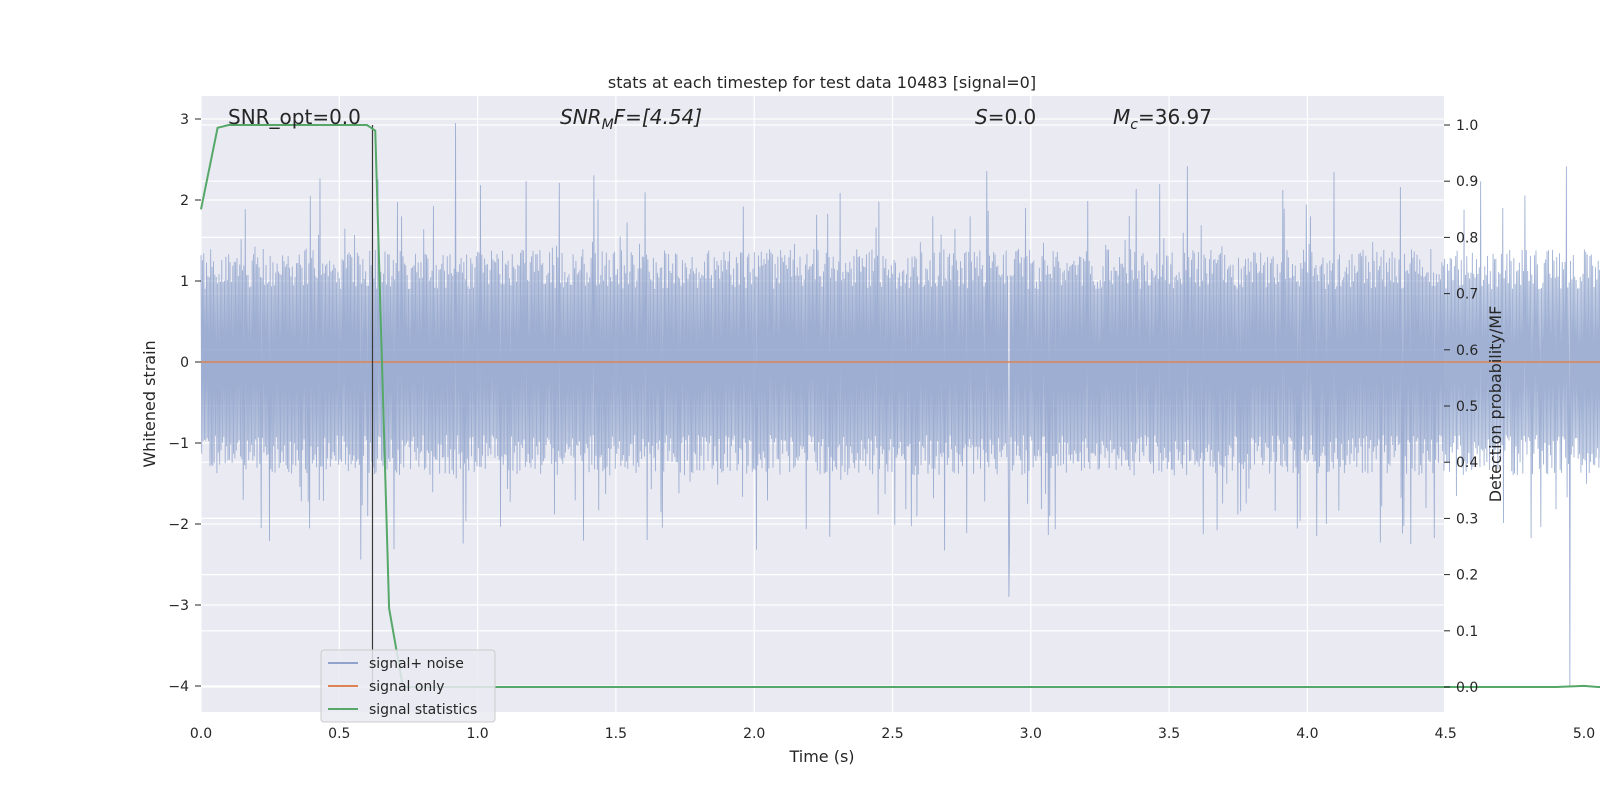  I want to click on x-tick-label: 4.0, so click(1307, 734).